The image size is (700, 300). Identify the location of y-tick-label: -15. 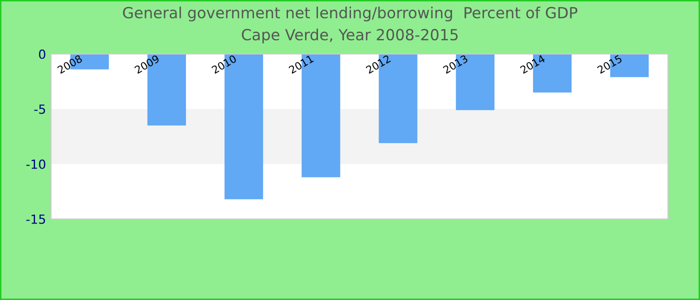
(36, 219).